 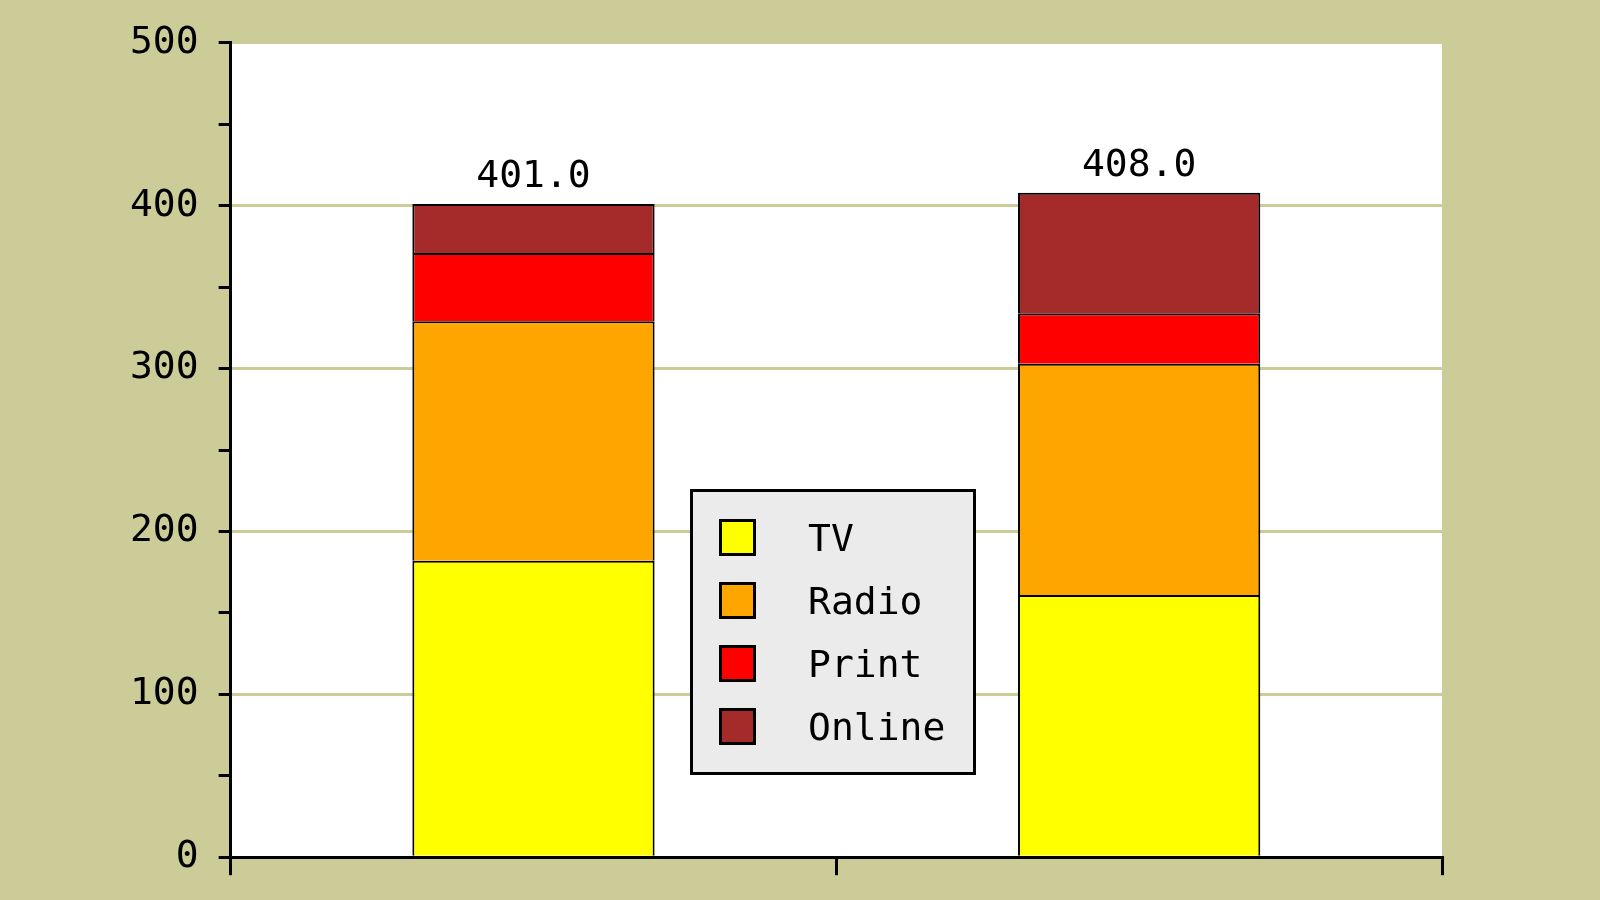 I want to click on y-tick-label: 0, so click(x=187, y=854).